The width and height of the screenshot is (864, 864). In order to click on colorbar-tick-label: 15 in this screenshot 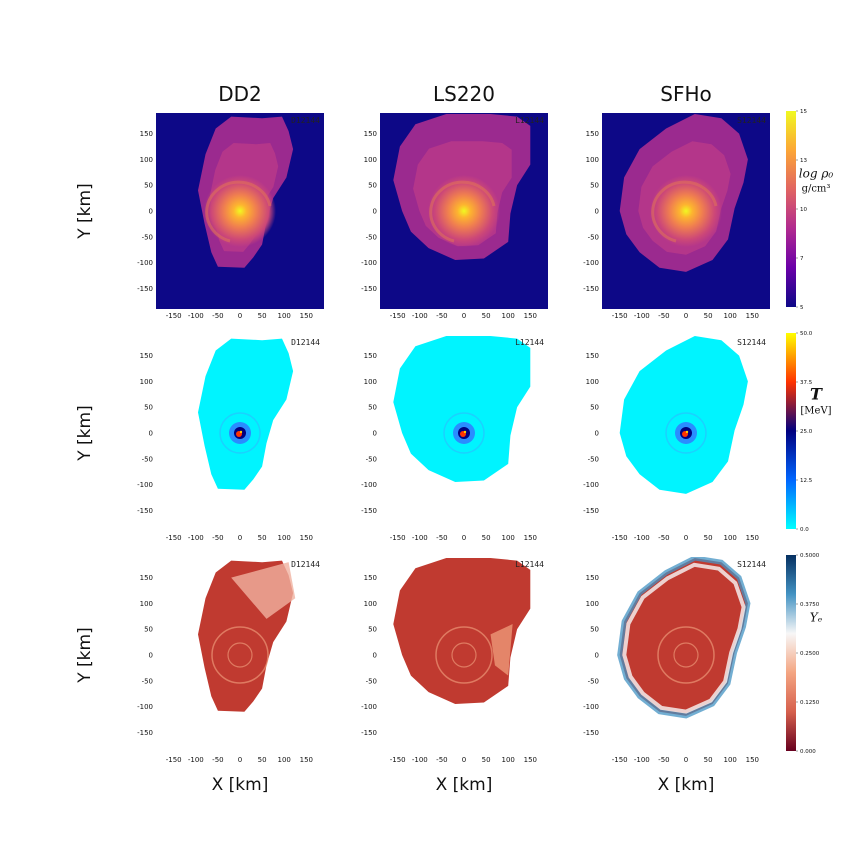, I will do `click(803, 112)`.